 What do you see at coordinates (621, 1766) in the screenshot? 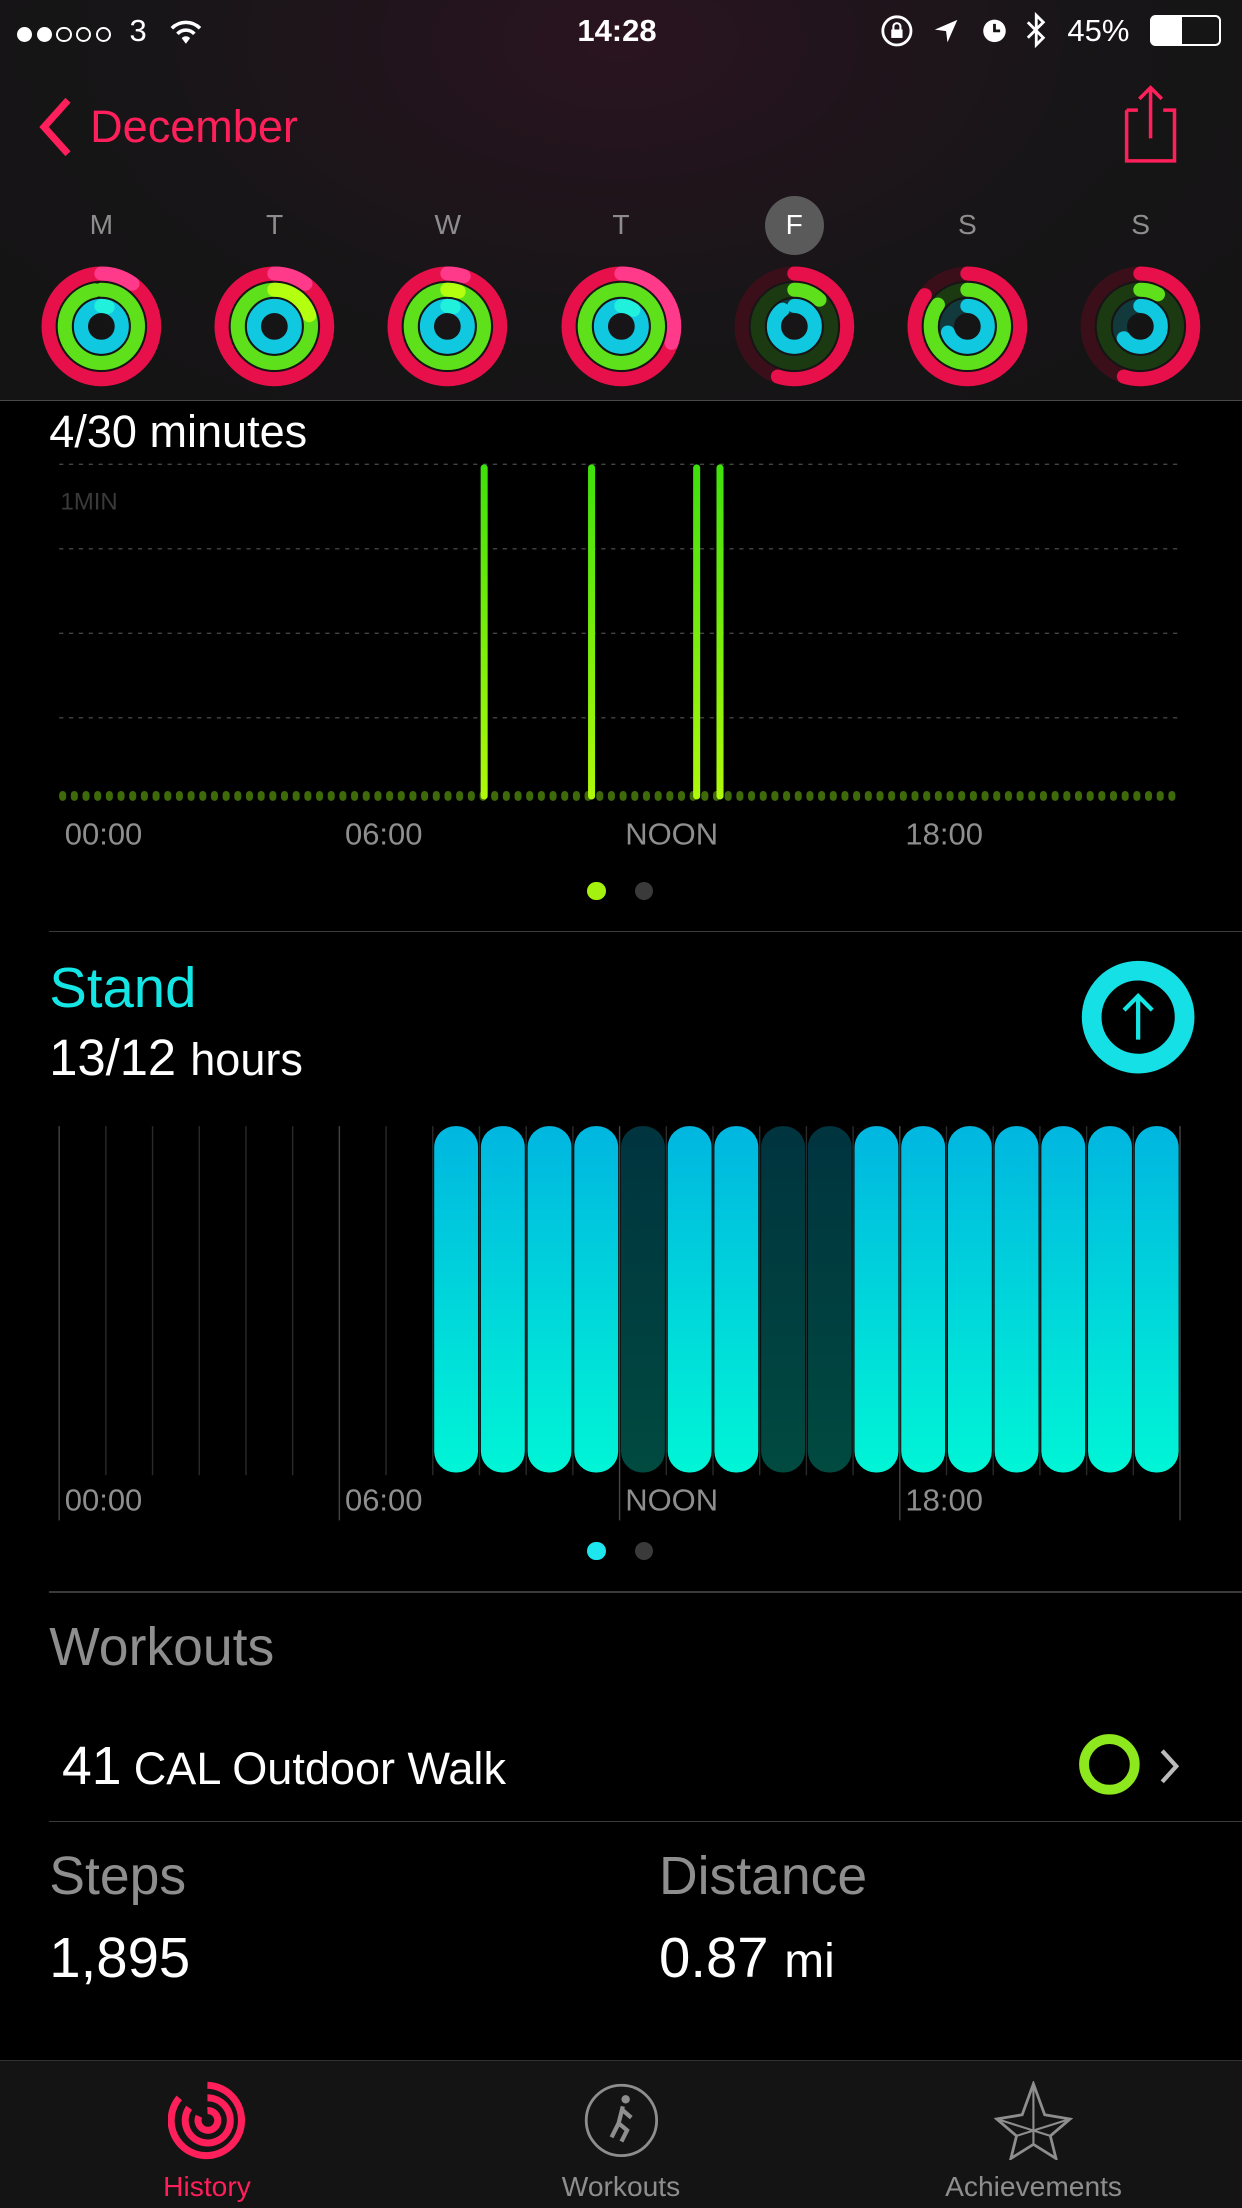
I see `workout-row: 41 CAL Outdoor Walk` at bounding box center [621, 1766].